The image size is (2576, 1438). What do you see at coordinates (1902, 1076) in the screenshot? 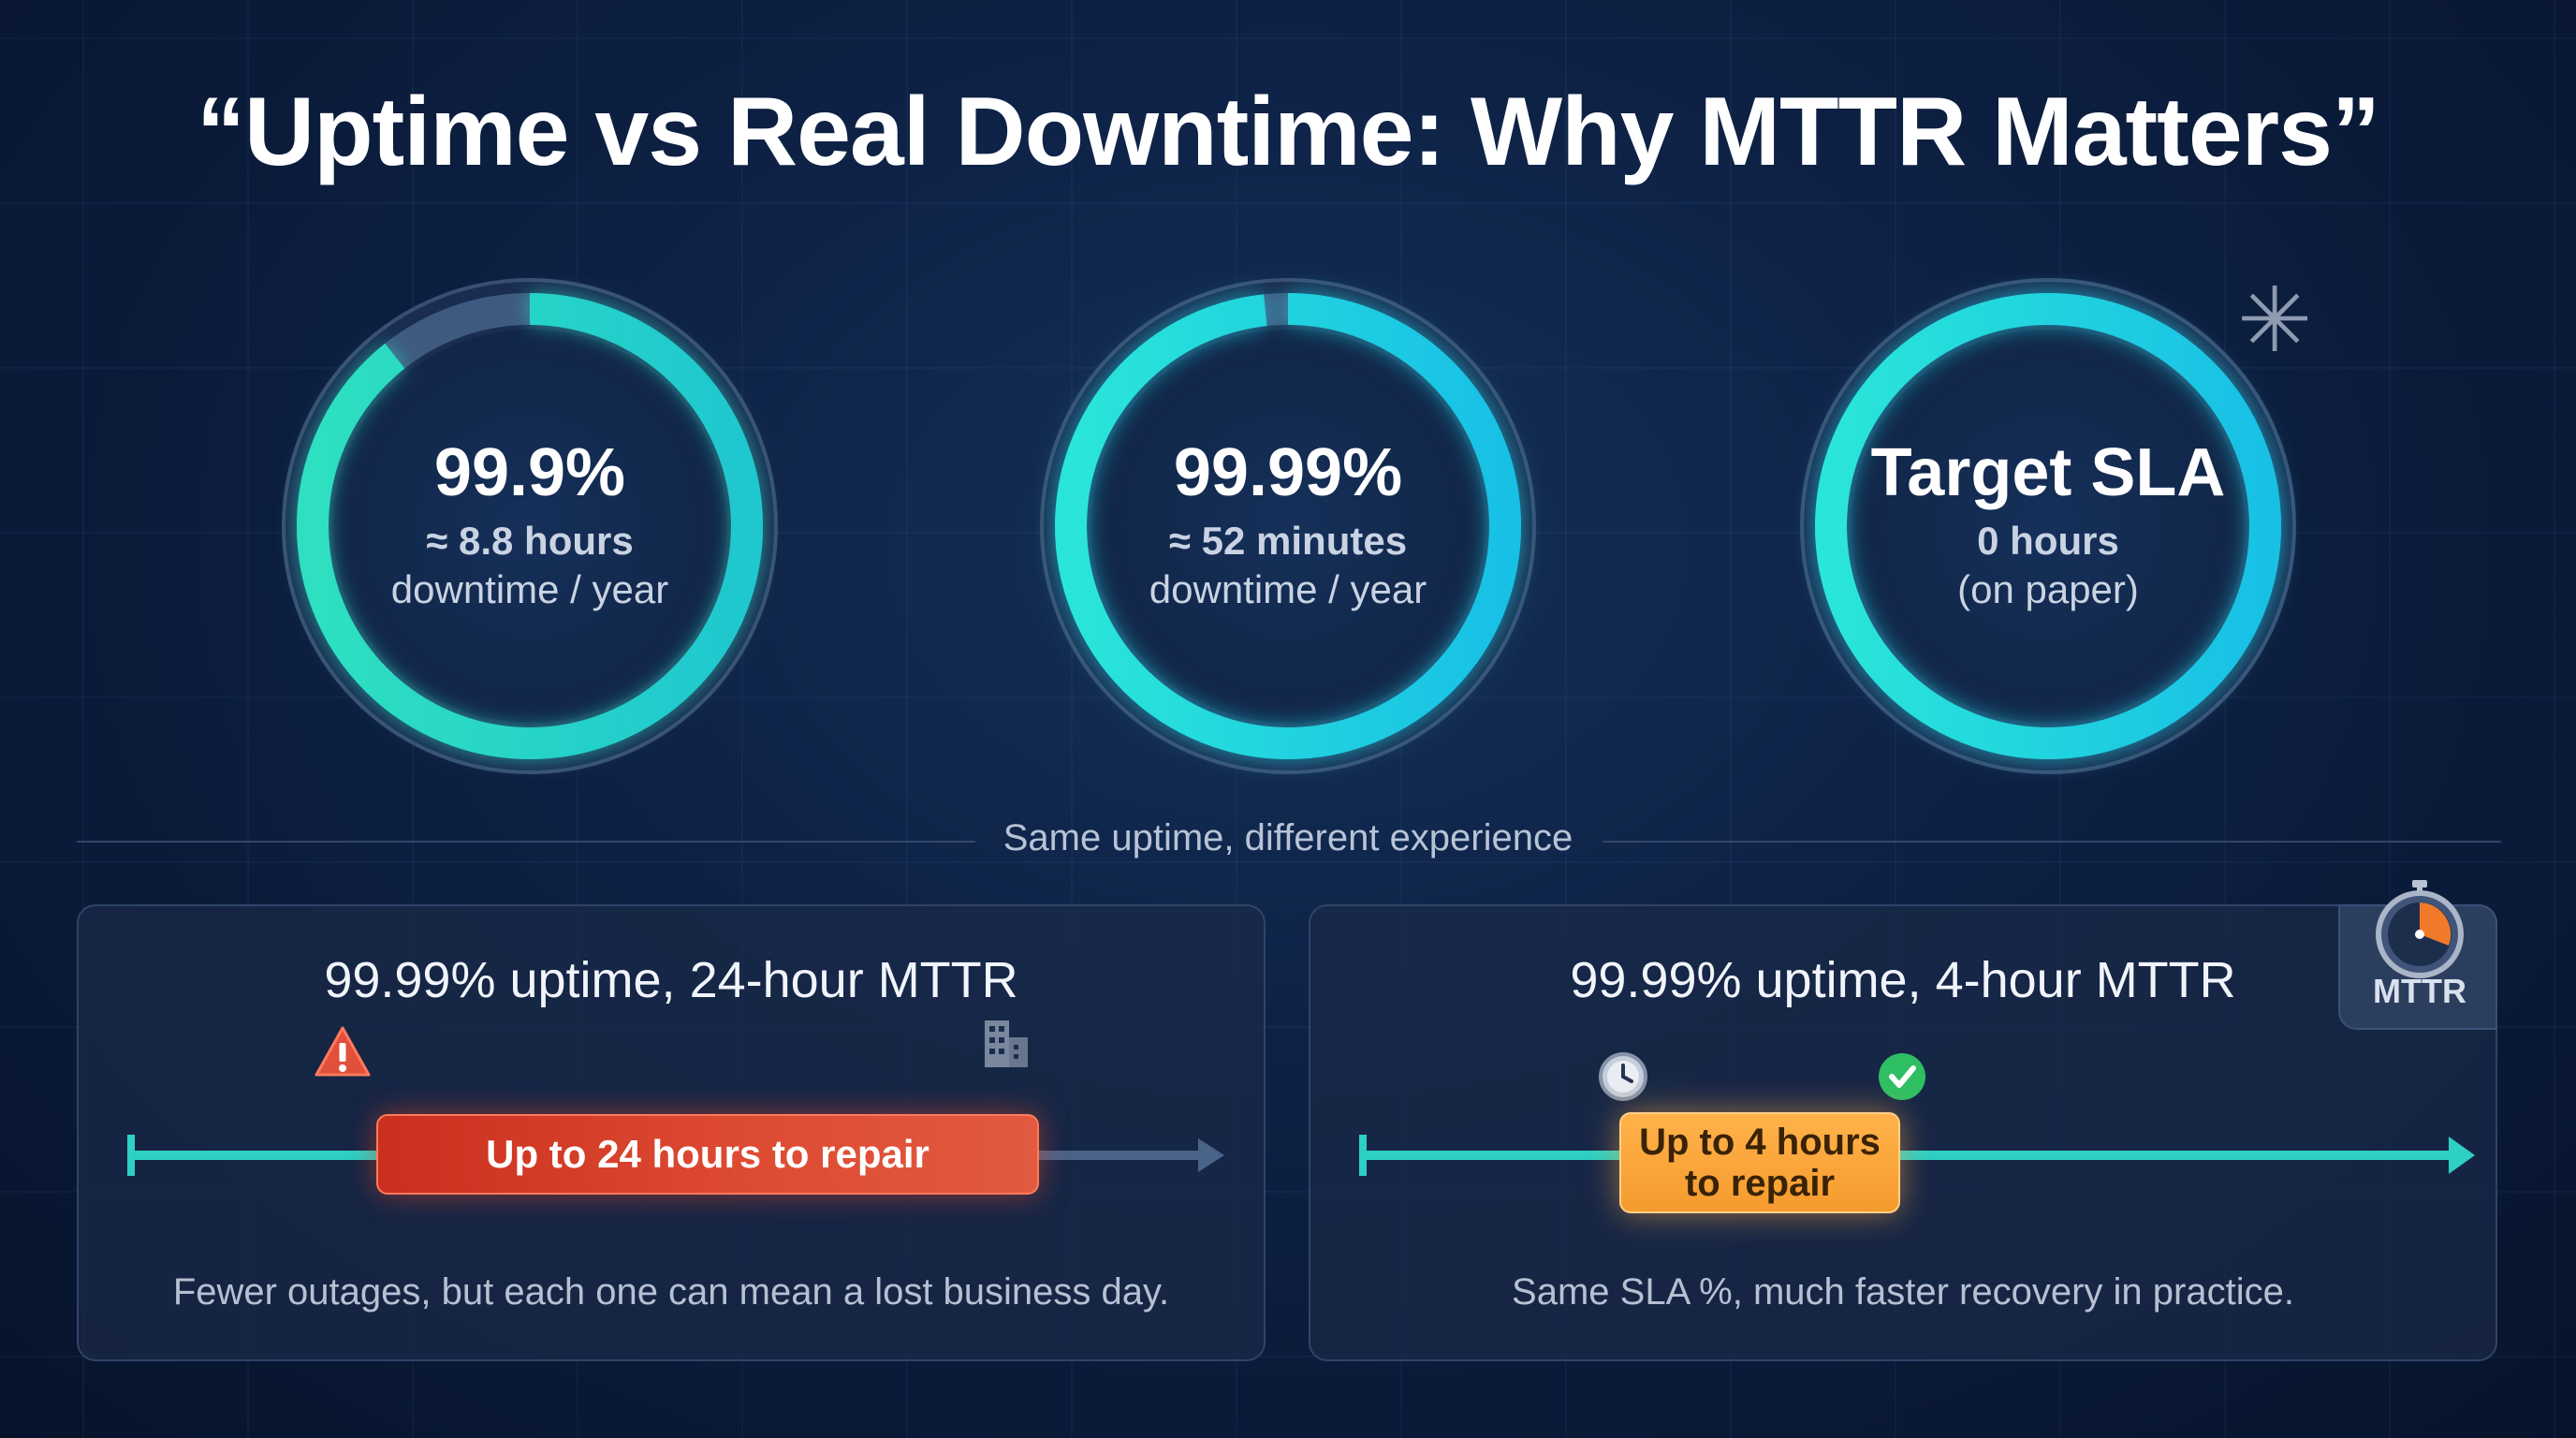
I see `check-circle-icon` at bounding box center [1902, 1076].